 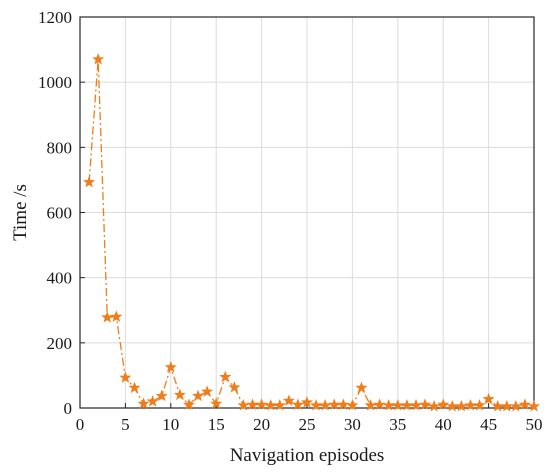 What do you see at coordinates (397, 424) in the screenshot?
I see `x-tick-label: 35` at bounding box center [397, 424].